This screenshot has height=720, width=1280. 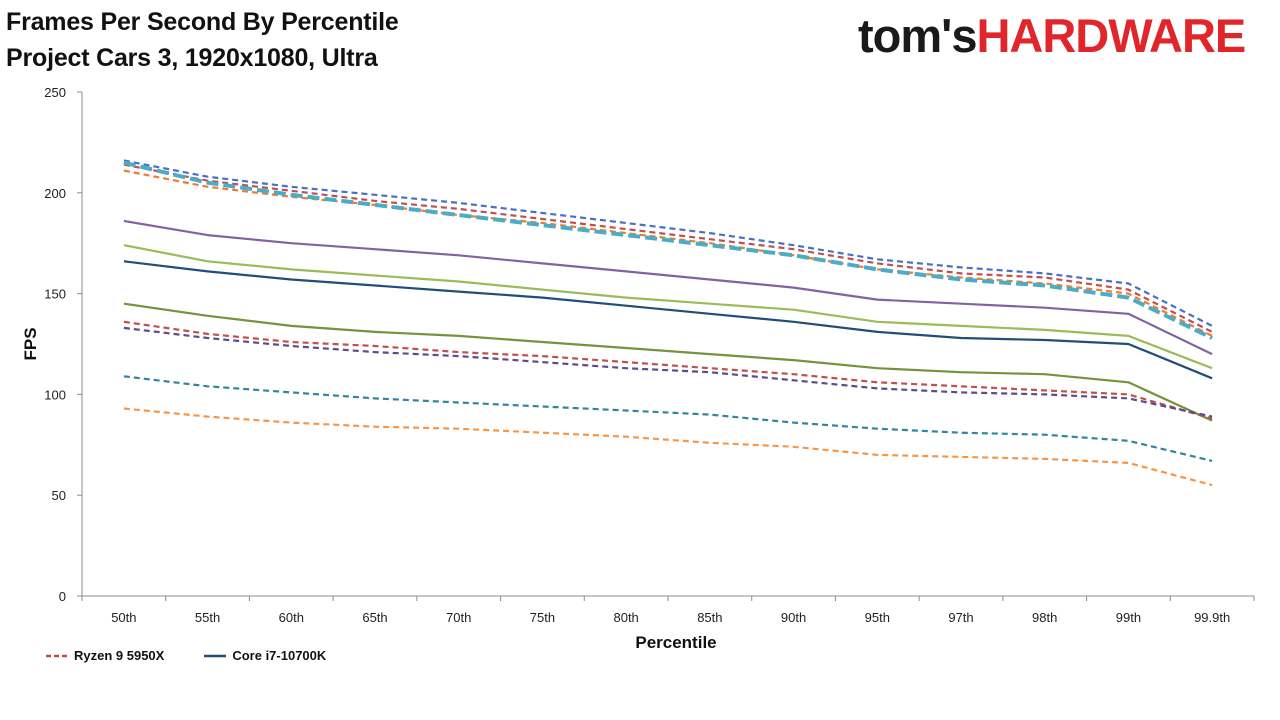 What do you see at coordinates (279, 655) in the screenshot?
I see `legend-label: Core i7-10700K` at bounding box center [279, 655].